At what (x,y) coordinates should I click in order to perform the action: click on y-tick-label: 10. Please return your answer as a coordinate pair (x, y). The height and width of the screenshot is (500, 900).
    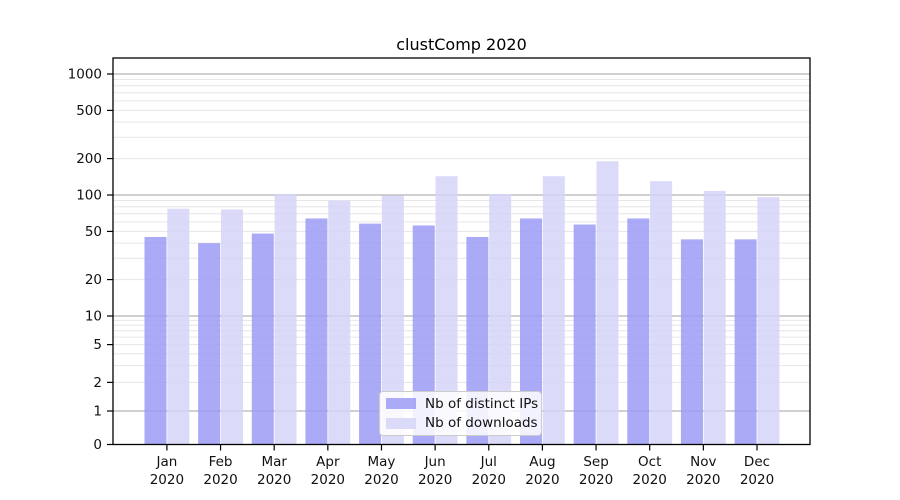
    Looking at the image, I should click on (93, 317).